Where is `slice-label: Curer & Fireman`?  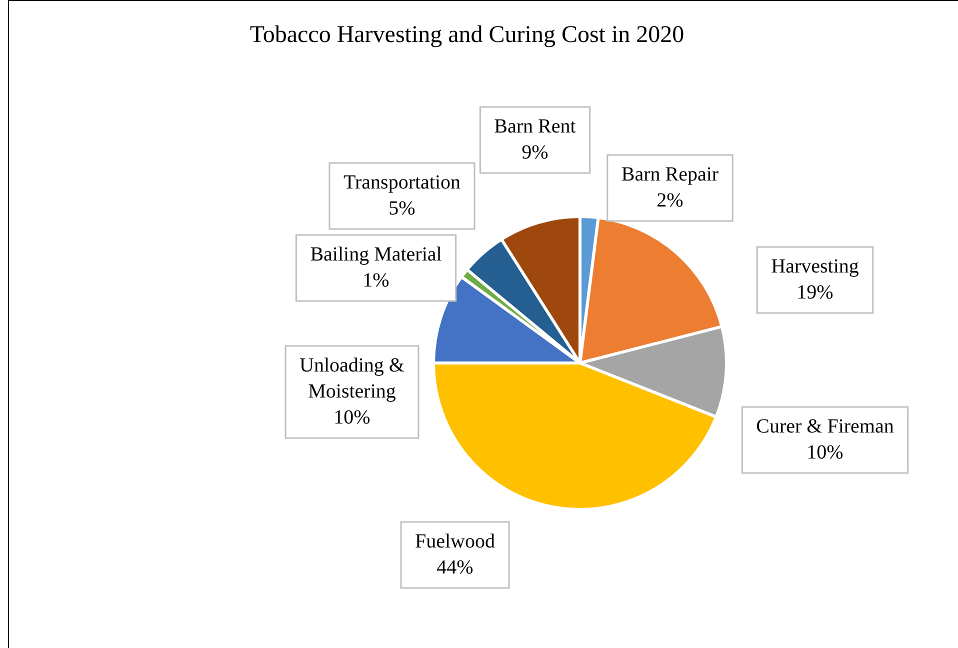
slice-label: Curer & Fireman is located at coordinates (825, 426).